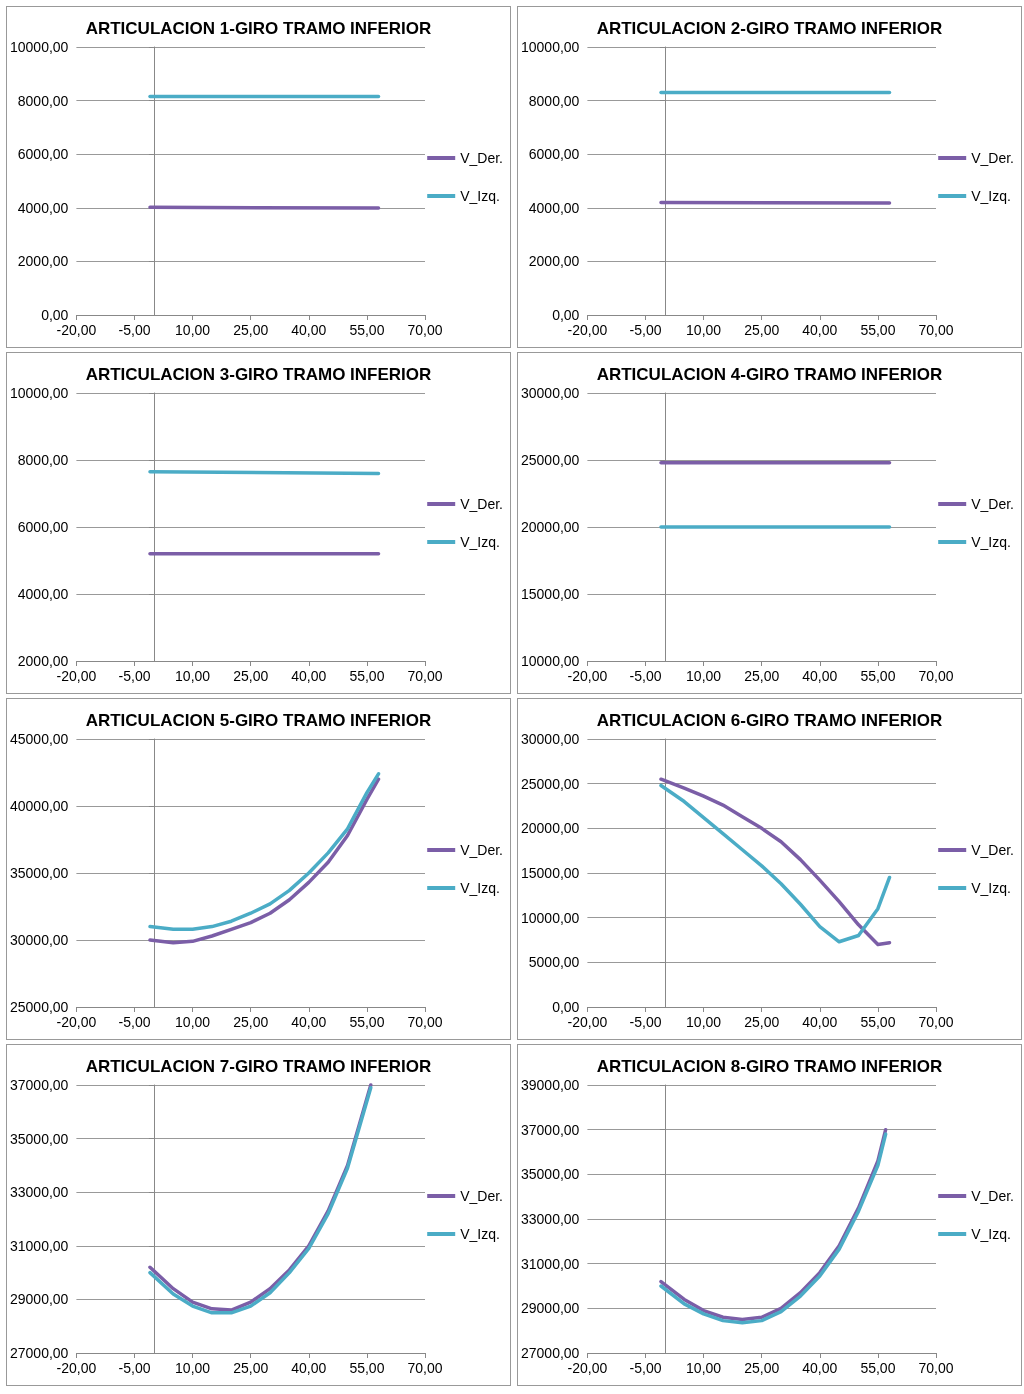  What do you see at coordinates (43, 261) in the screenshot?
I see `y-tick-label: 2000,00` at bounding box center [43, 261].